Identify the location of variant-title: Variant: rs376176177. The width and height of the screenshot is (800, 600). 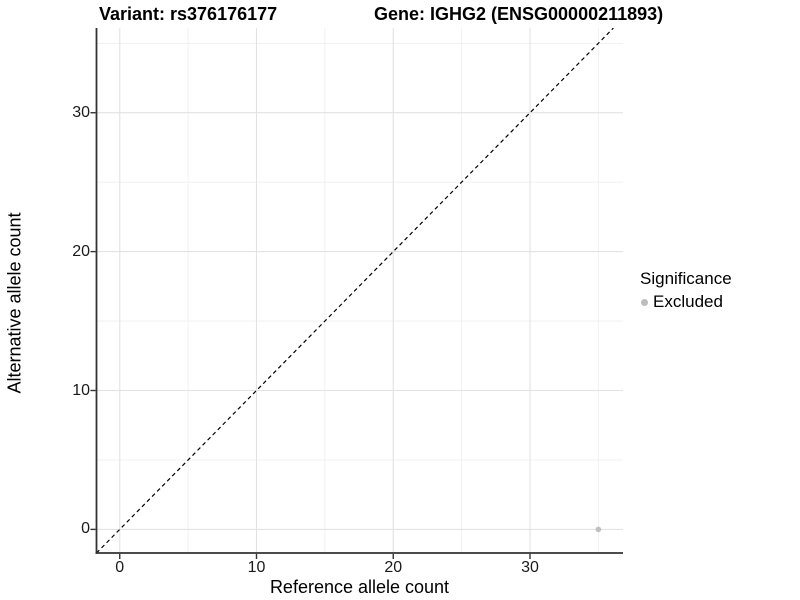
(188, 14).